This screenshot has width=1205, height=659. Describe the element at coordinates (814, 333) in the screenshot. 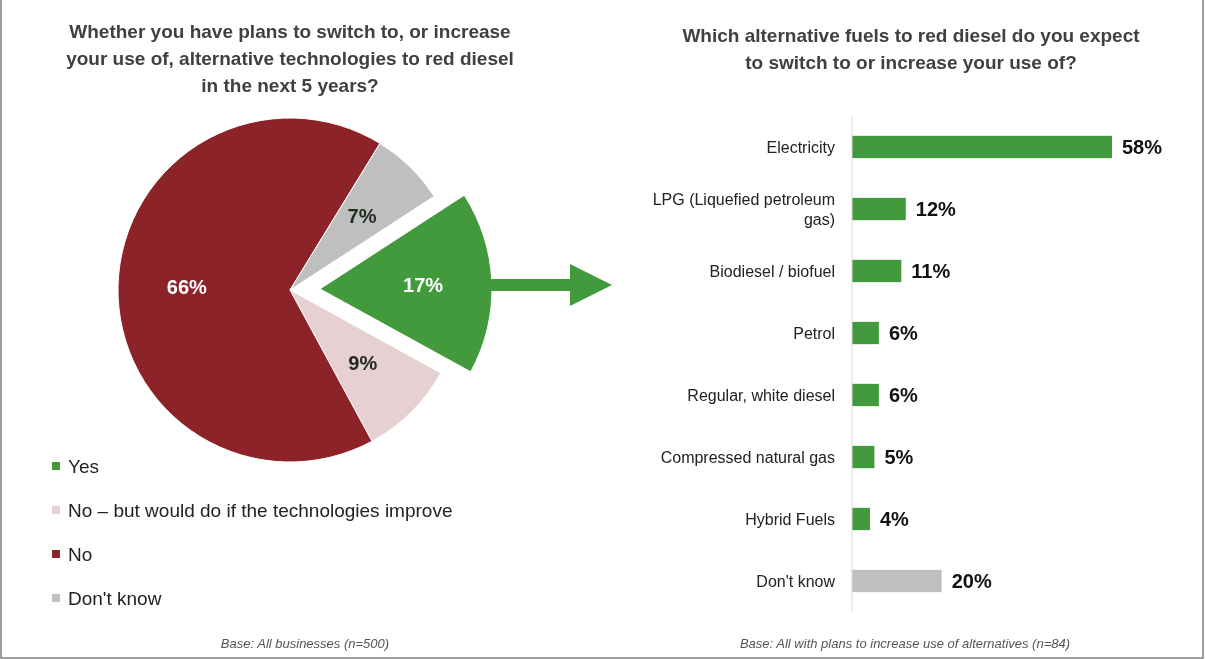

I see `y-tick-label: Petrol` at that location.